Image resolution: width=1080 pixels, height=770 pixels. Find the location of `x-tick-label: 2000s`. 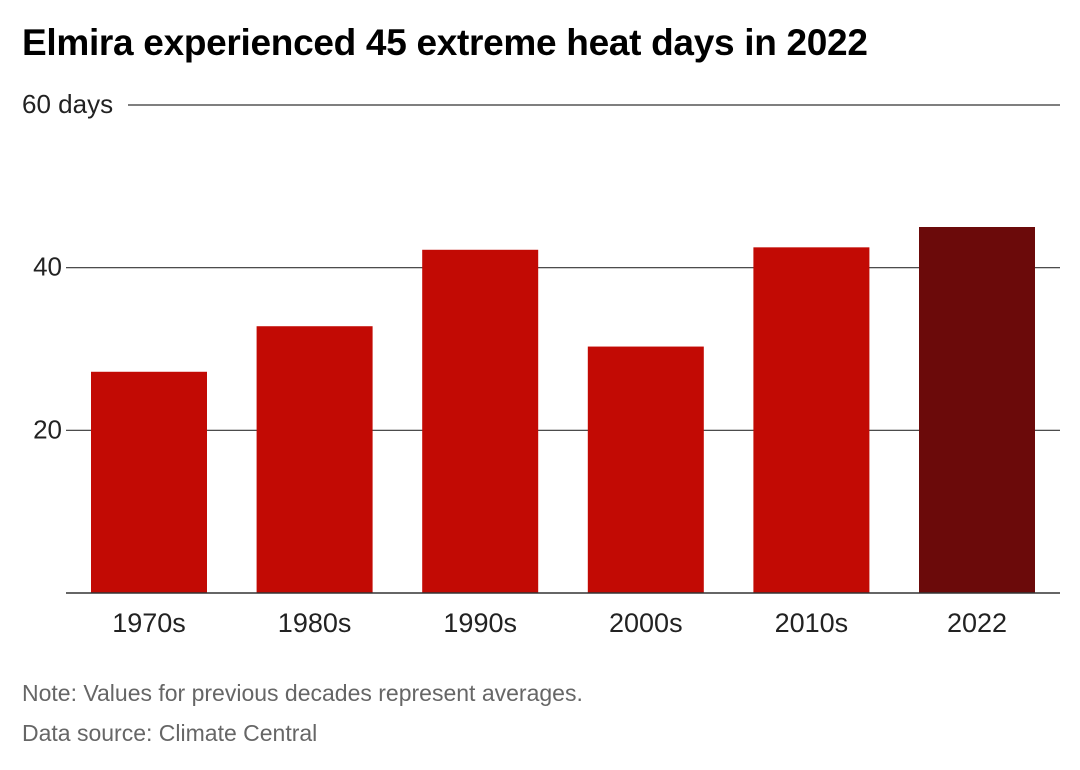

x-tick-label: 2000s is located at coordinates (646, 623).